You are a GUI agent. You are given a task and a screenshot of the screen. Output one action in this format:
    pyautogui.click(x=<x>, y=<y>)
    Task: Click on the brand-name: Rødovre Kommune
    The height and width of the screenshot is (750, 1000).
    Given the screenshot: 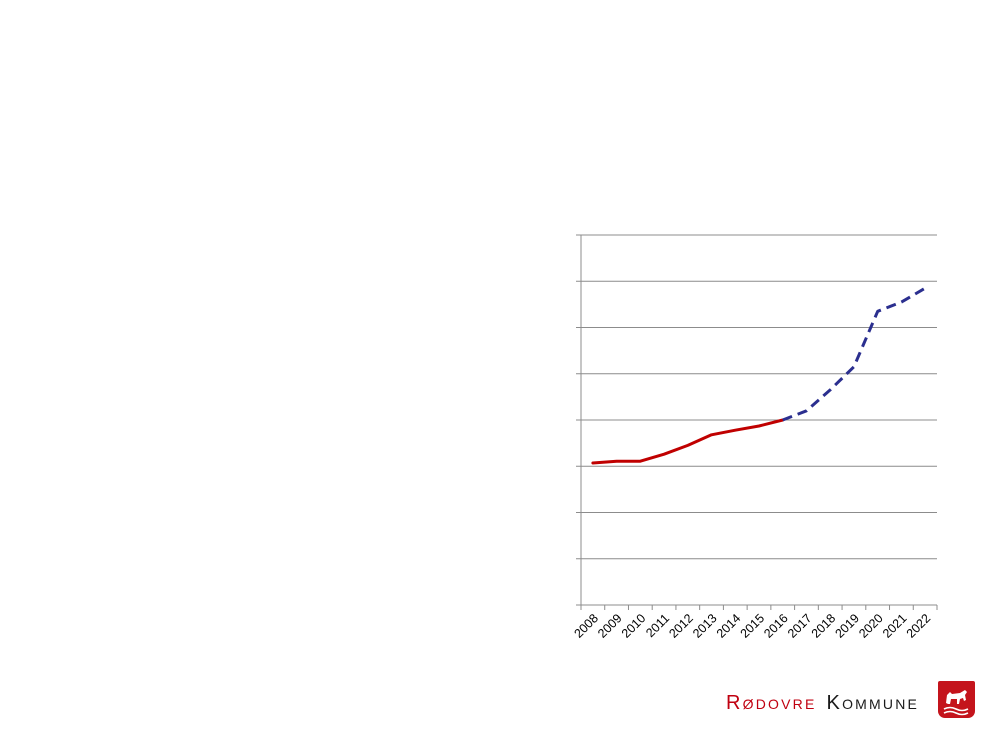 What is the action you would take?
    pyautogui.click(x=822, y=703)
    